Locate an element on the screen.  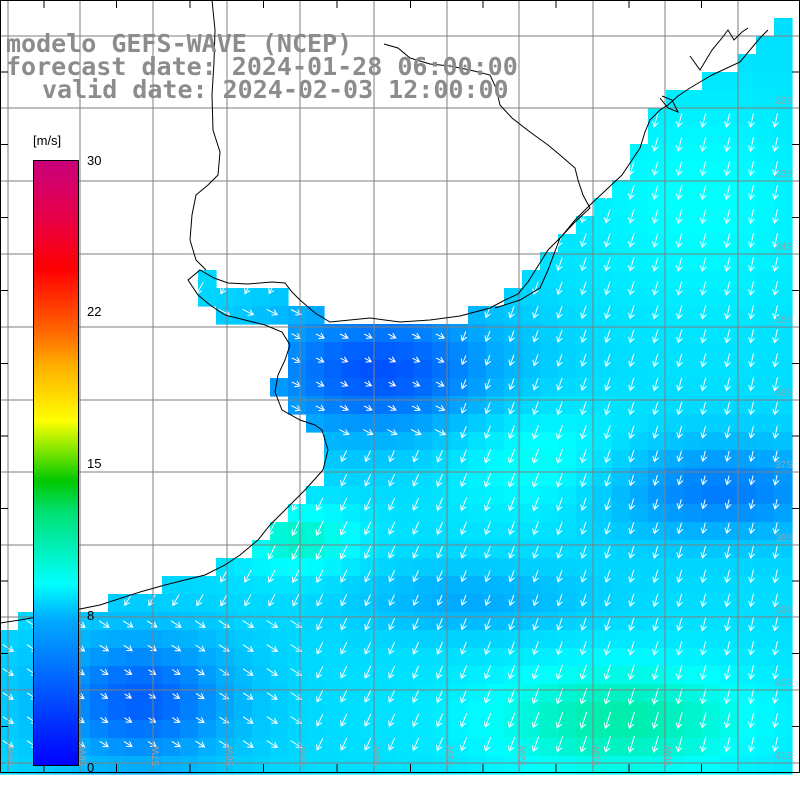
colorbar is located at coordinates (56, 463).